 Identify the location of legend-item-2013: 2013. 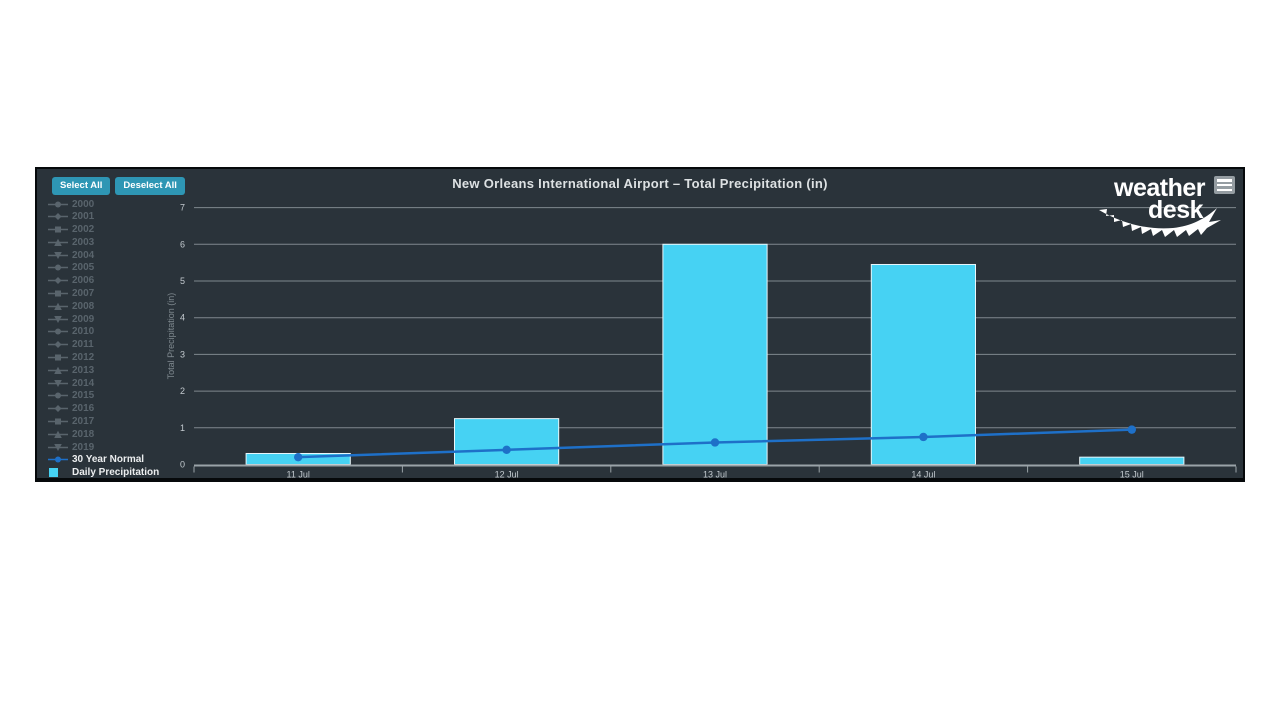
(71, 370).